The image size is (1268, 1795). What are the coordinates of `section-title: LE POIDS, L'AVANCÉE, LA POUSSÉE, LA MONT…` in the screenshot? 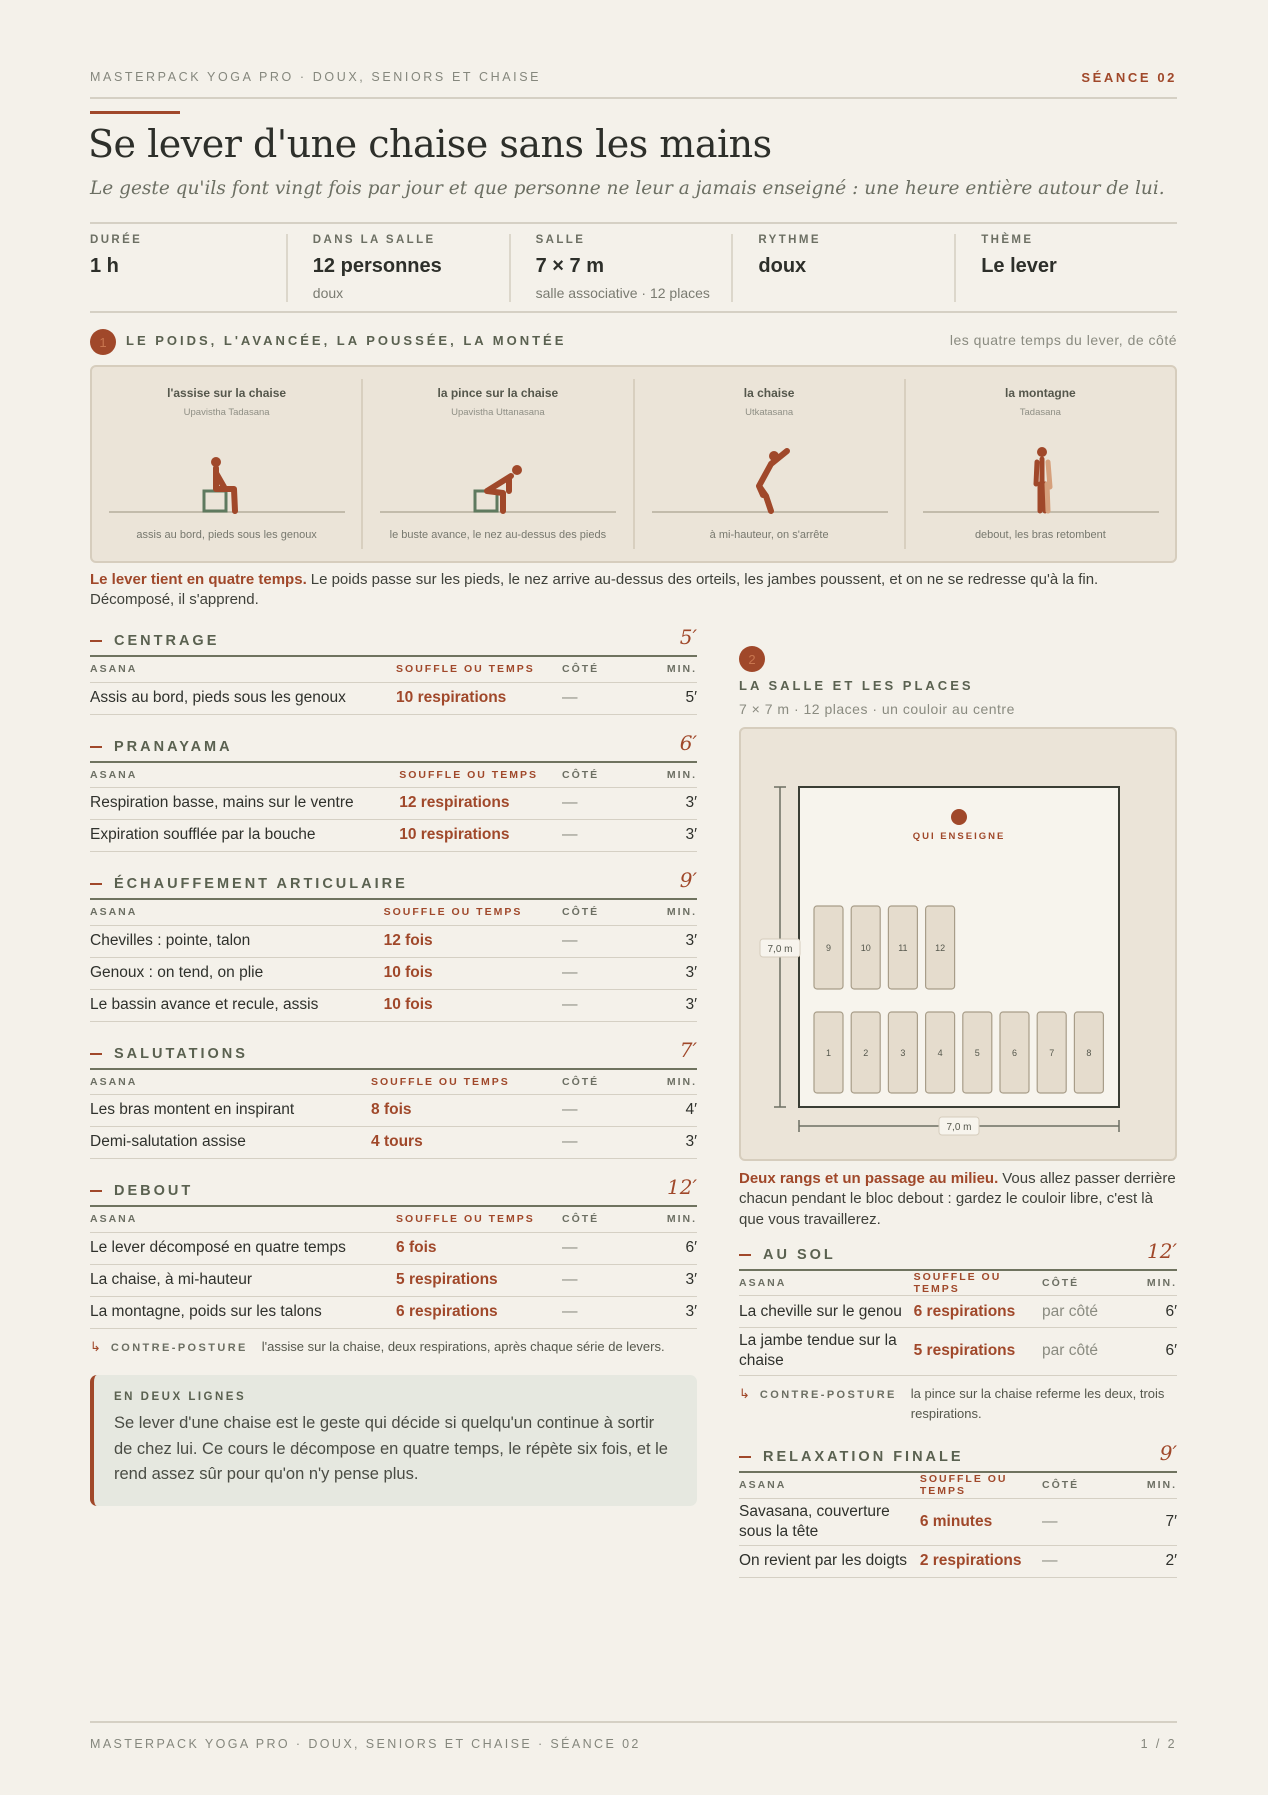 It's located at (346, 340).